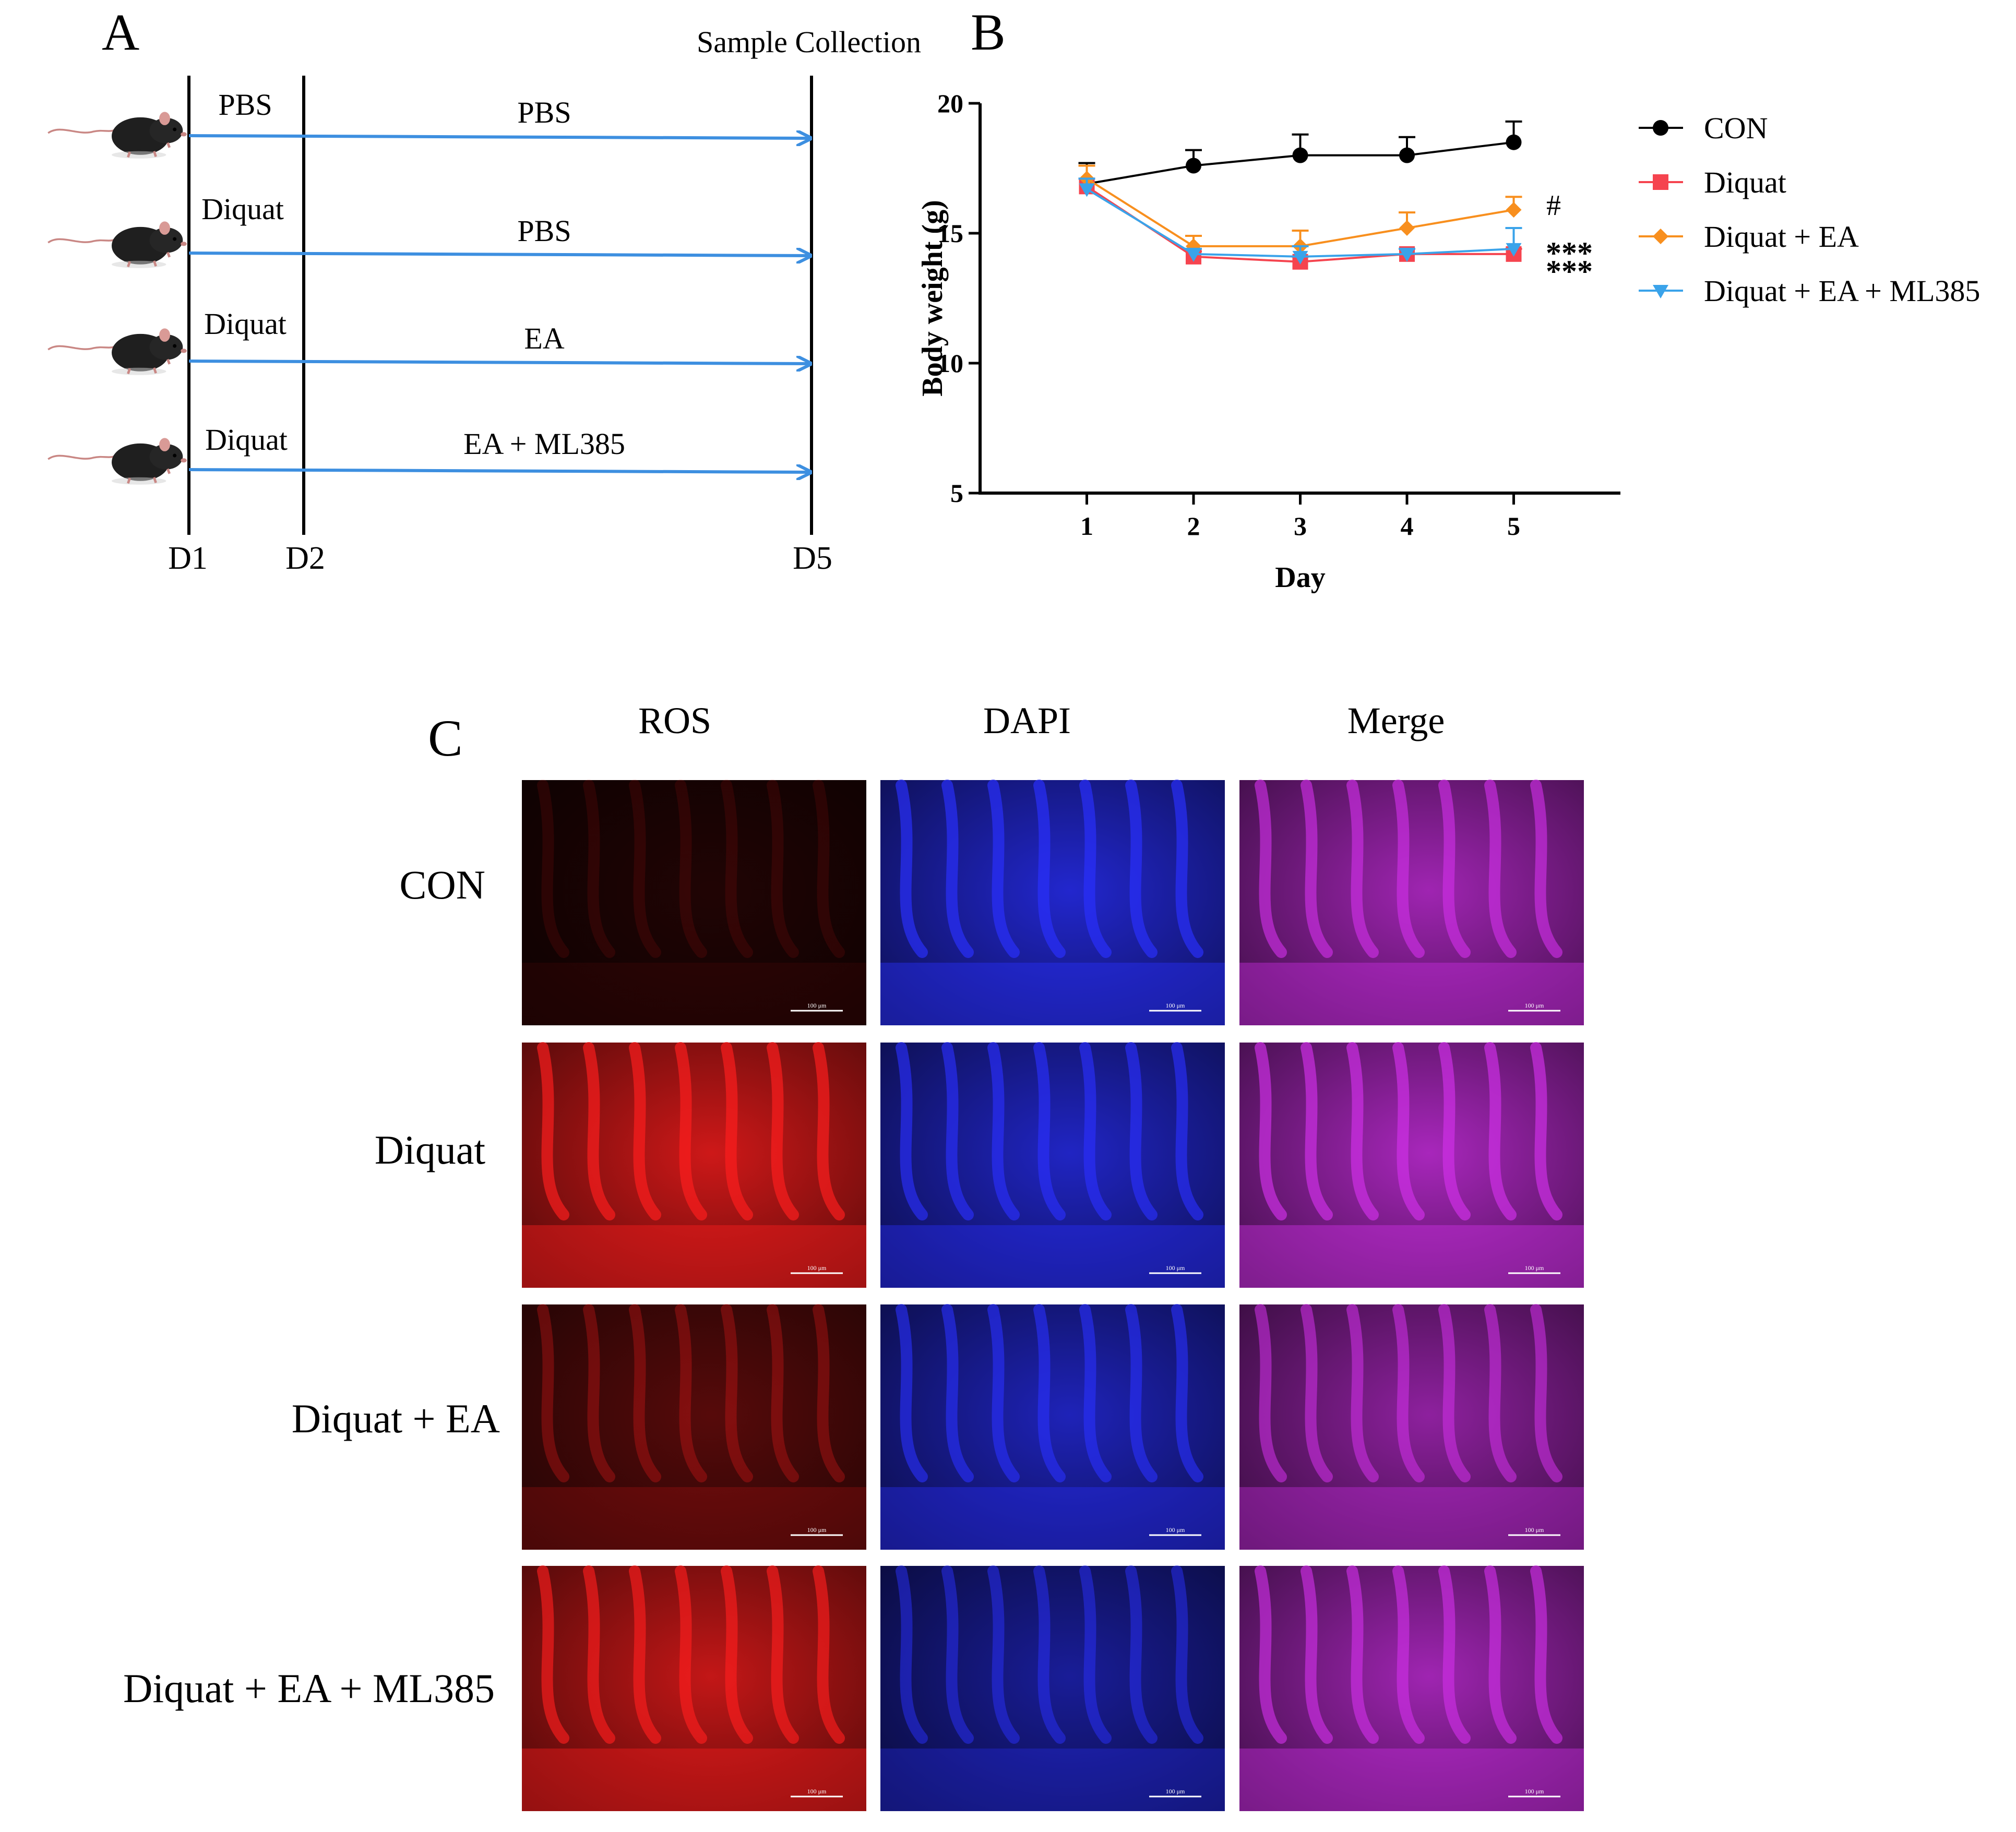 This screenshot has height=1832, width=2016. I want to click on row-2-initial-treatment: Diquat, so click(242, 209).